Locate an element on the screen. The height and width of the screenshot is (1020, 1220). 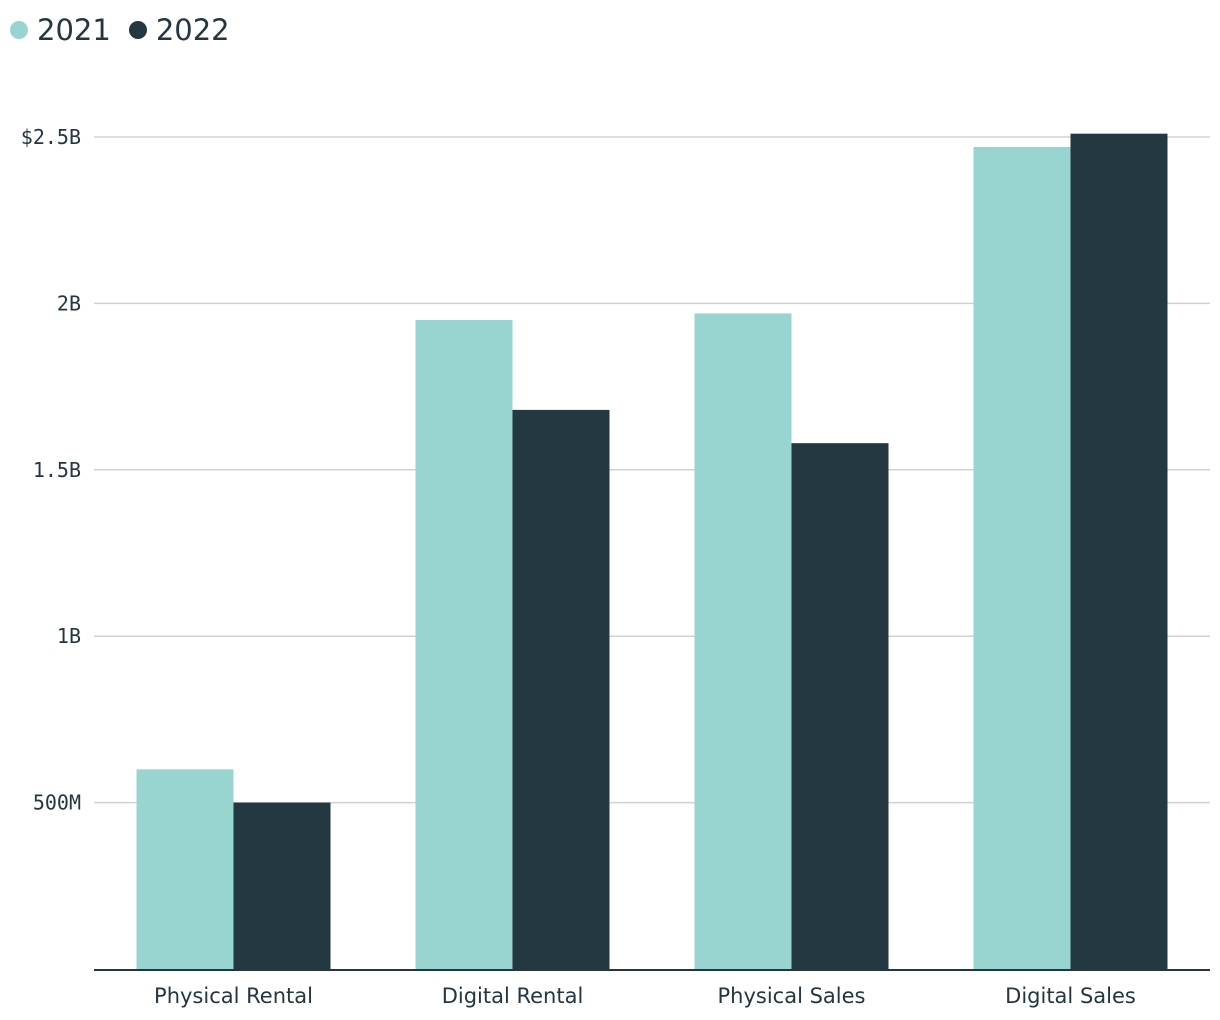
legend-label-2022: 2022 is located at coordinates (192, 30).